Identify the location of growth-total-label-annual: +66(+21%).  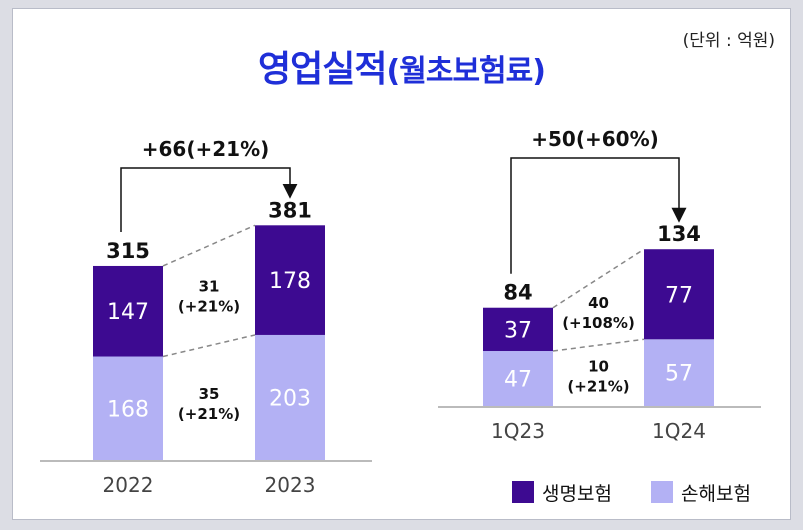
(206, 149).